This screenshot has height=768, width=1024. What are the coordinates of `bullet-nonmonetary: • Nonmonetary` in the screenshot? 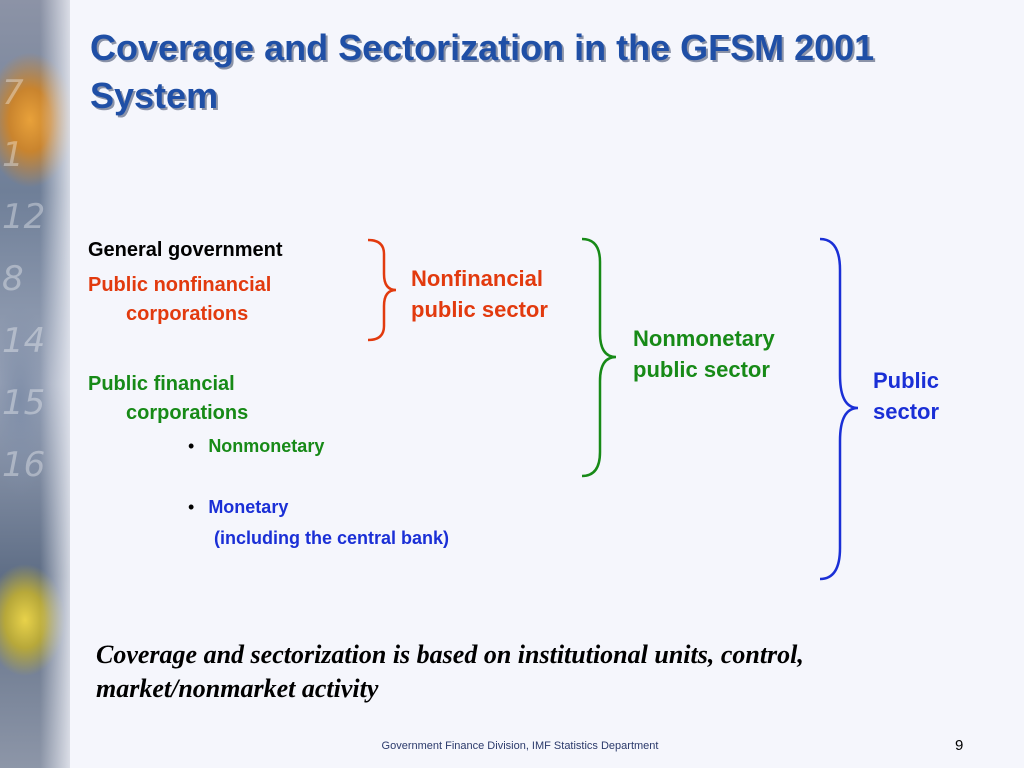 It's located at (256, 446).